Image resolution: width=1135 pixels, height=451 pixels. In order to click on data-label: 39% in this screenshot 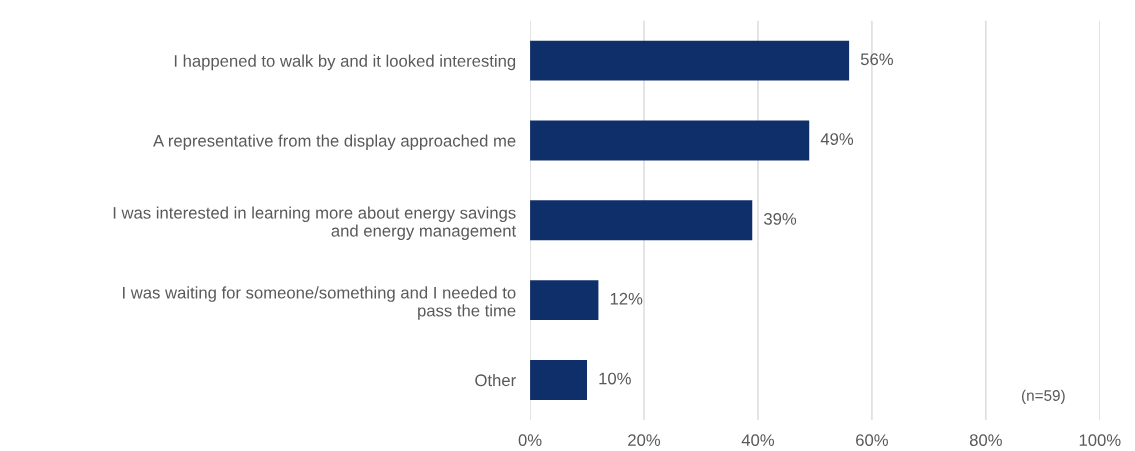, I will do `click(780, 218)`.